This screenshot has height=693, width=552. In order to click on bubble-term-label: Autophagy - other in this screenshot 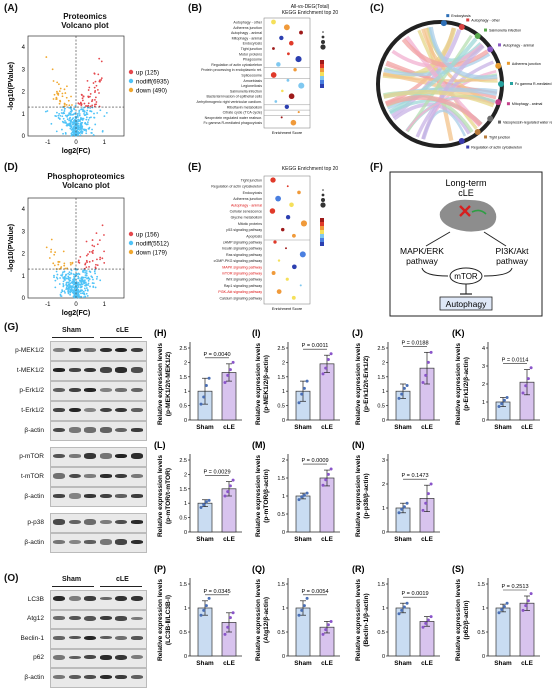, I will do `click(247, 23)`.